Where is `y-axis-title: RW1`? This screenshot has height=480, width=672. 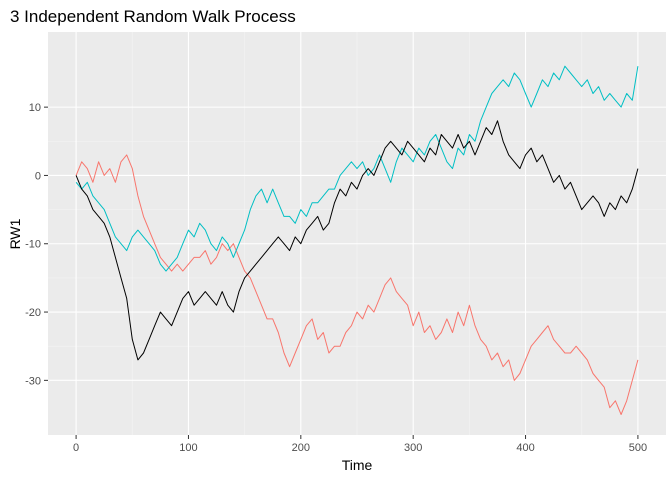 y-axis-title: RW1 is located at coordinates (15, 233).